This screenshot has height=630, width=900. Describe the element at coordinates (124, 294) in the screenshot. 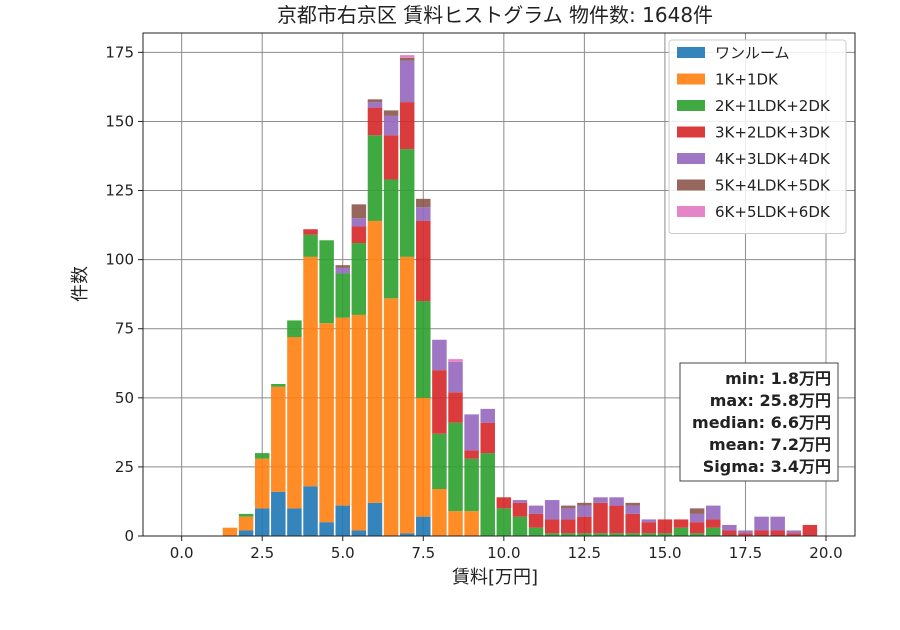

I see `y-axis: 0 25 50 75 100 125 150 175` at that location.